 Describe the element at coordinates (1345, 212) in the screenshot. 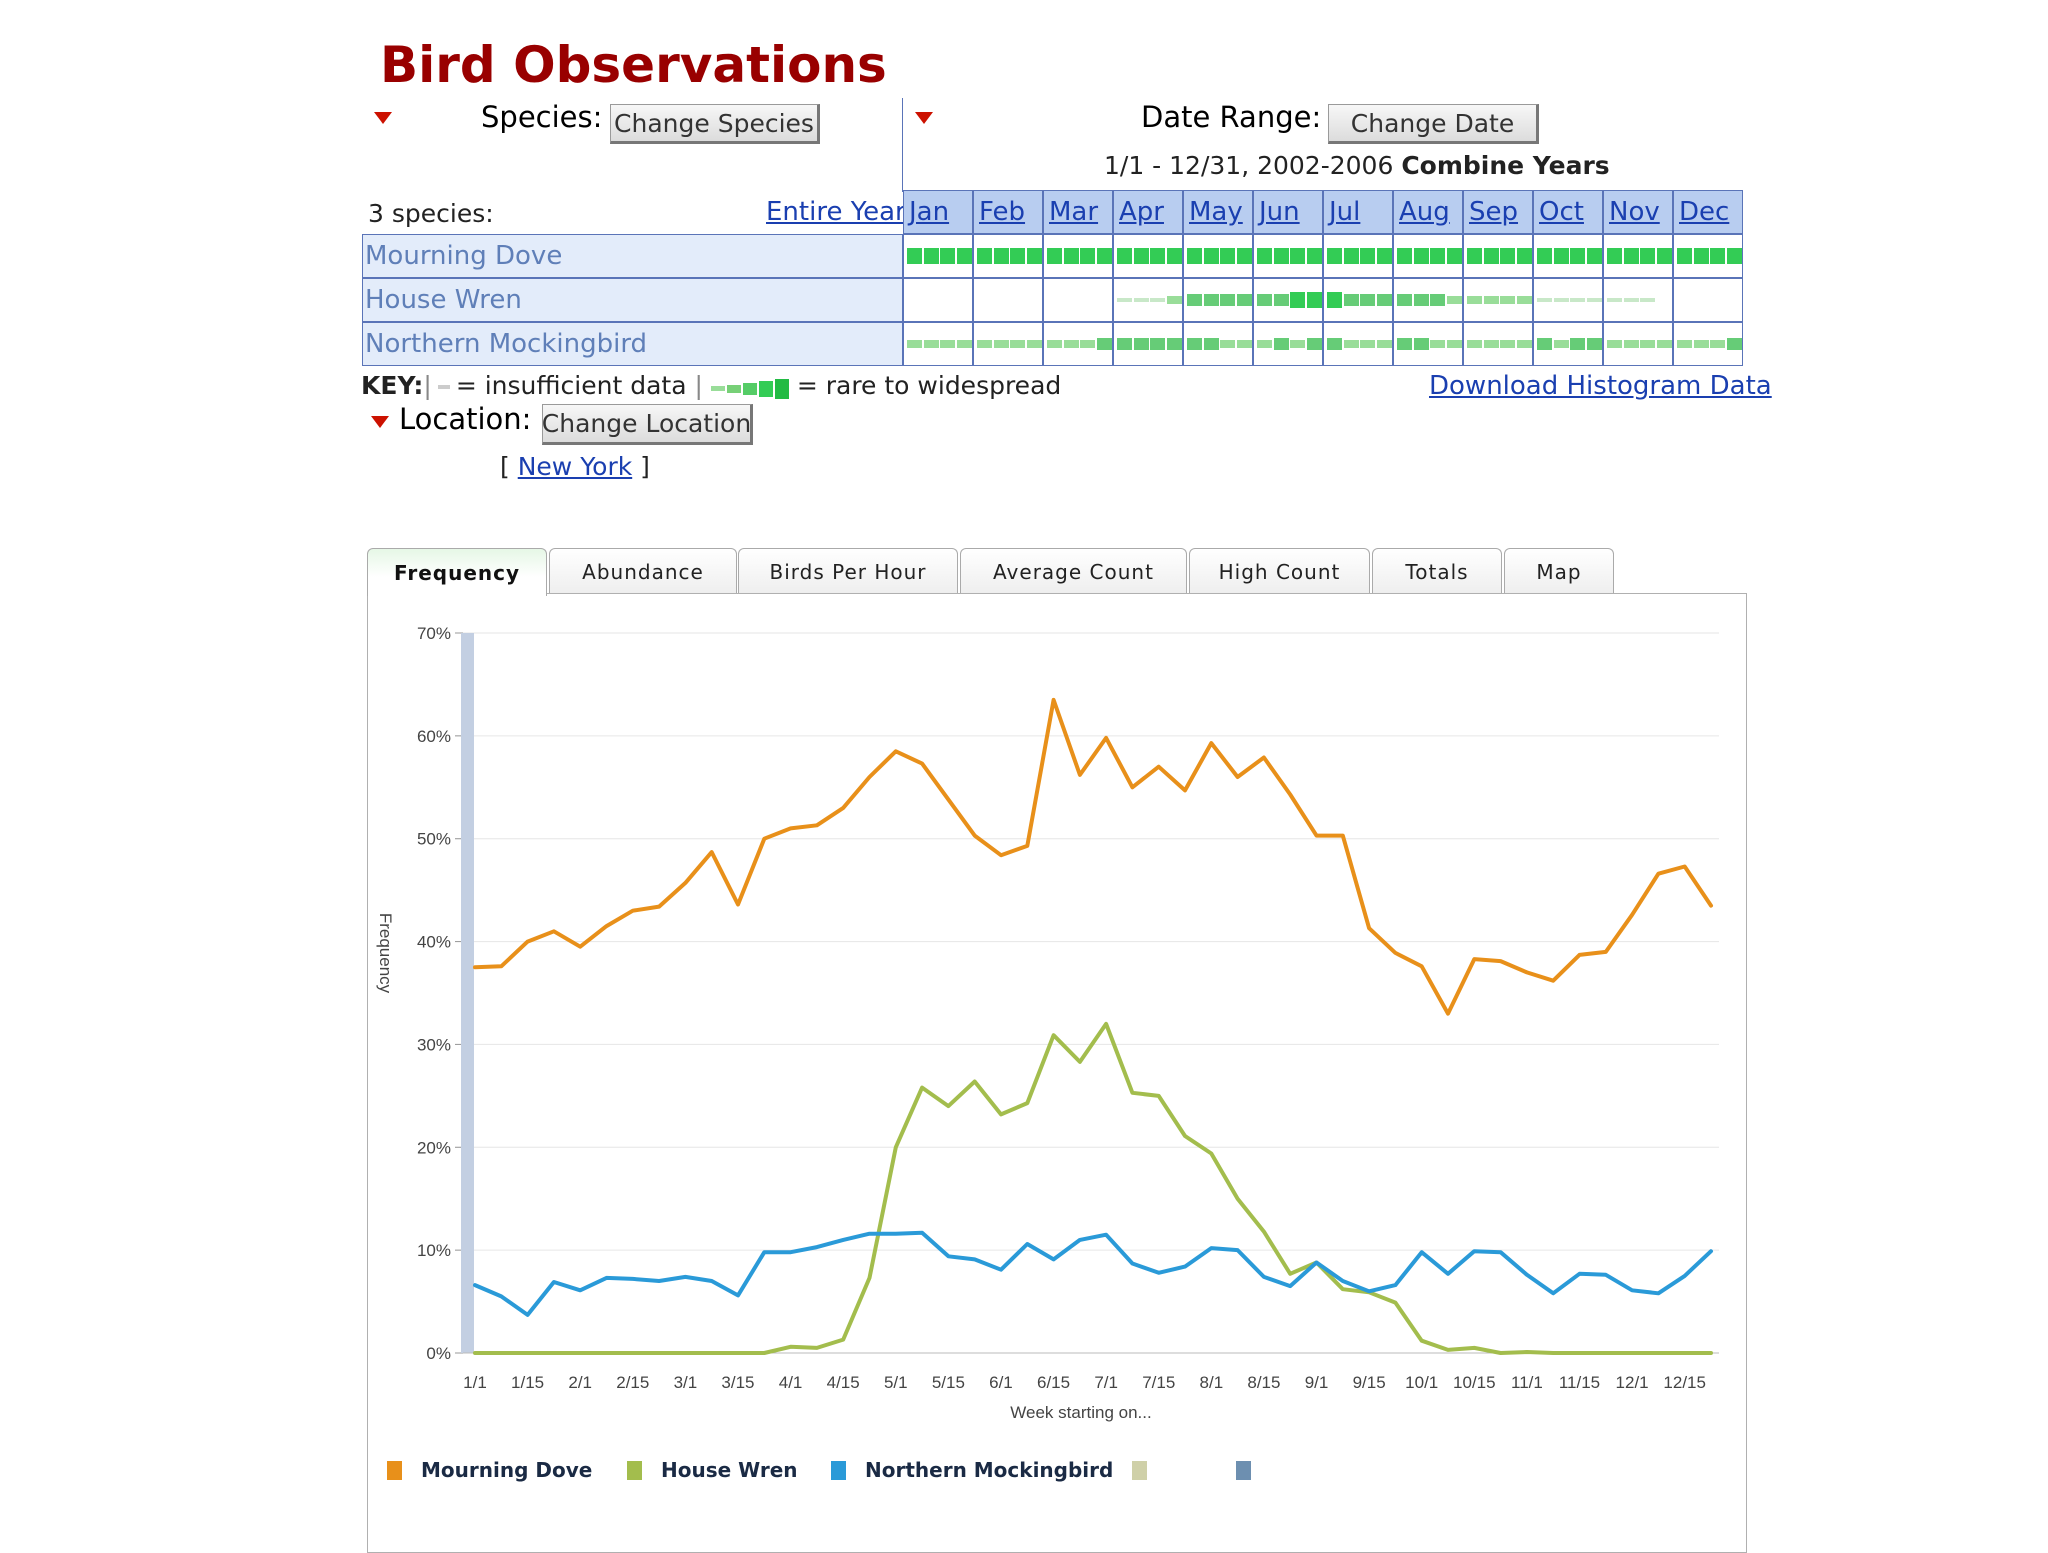

I see `month-link-jul: Jul` at that location.